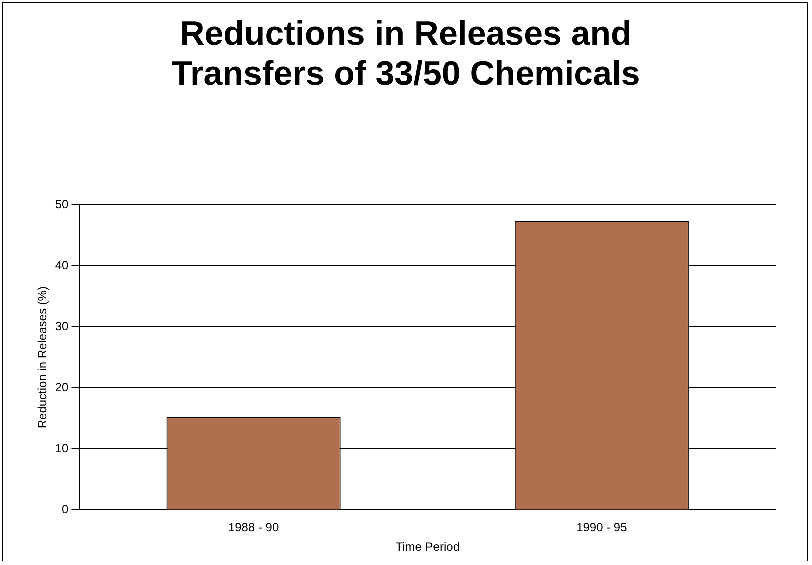 Image resolution: width=812 pixels, height=565 pixels. What do you see at coordinates (62, 265) in the screenshot?
I see `y-tick-label: 40` at bounding box center [62, 265].